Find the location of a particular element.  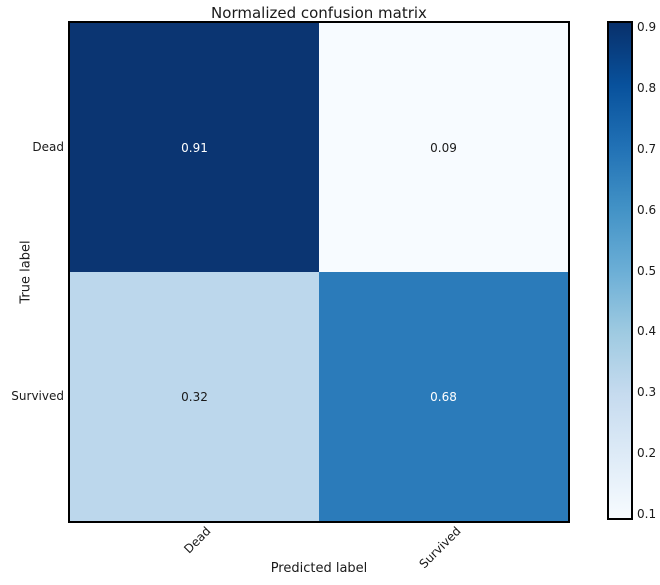

ytick-label-dead: Dead is located at coordinates (48, 147).